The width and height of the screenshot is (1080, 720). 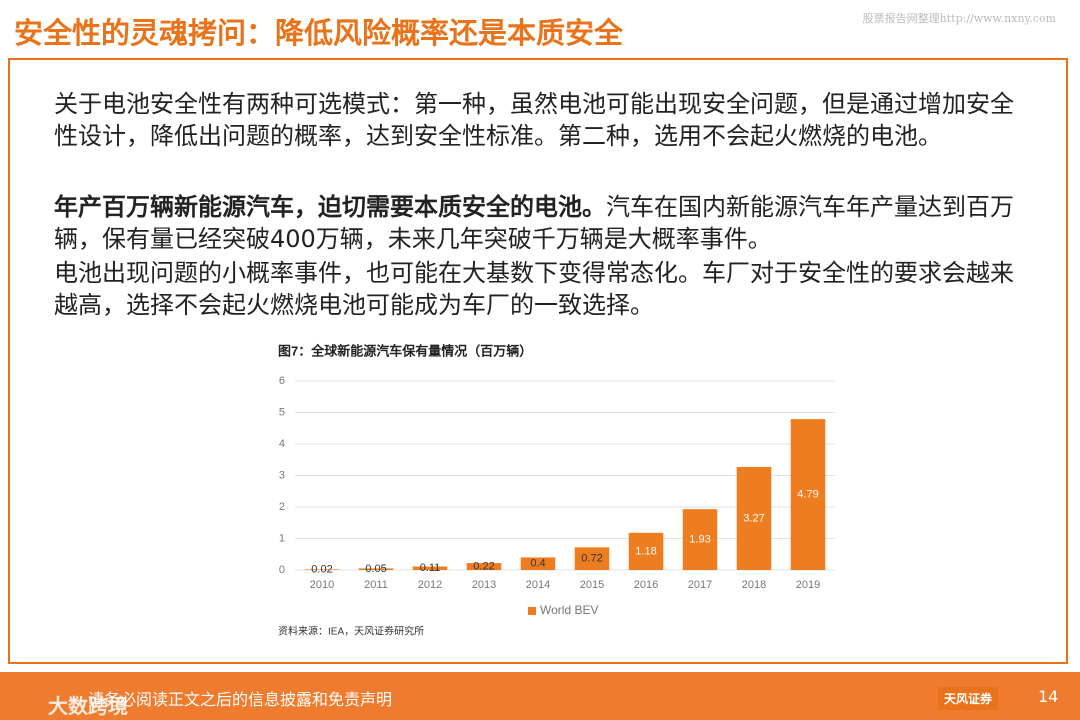 I want to click on data-label: 0.05, so click(x=375, y=569).